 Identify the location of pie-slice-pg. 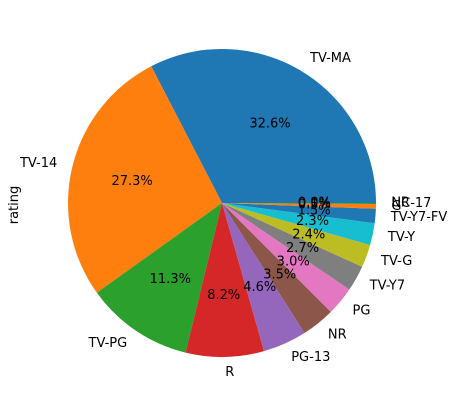
(286, 257).